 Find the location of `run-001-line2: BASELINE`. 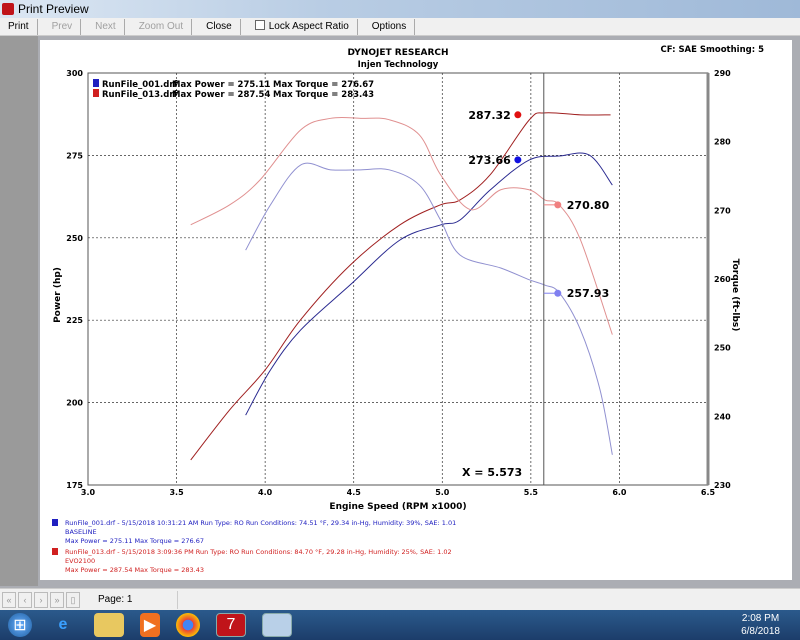

run-001-line2: BASELINE is located at coordinates (81, 532).